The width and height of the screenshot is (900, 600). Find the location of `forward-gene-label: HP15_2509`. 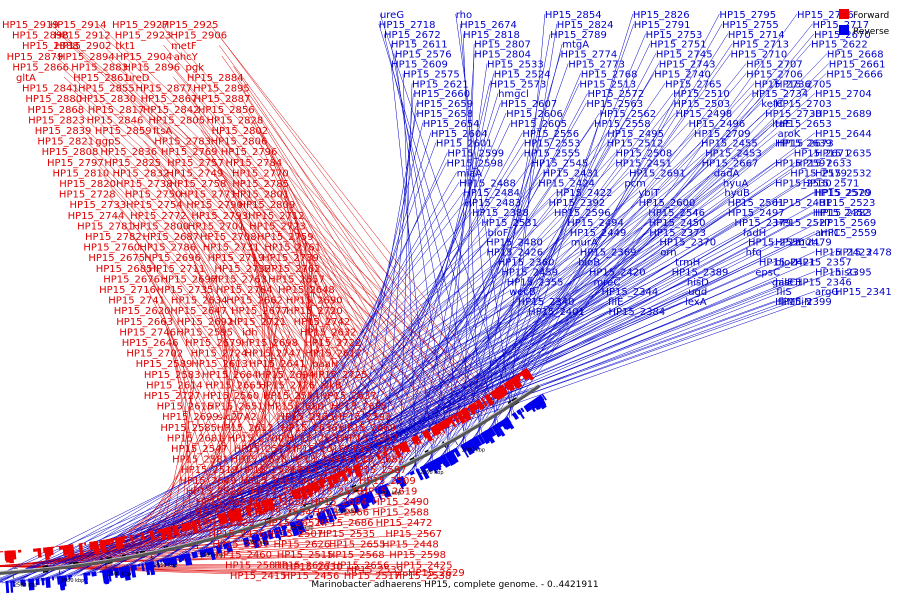

forward-gene-label: HP15_2509 is located at coordinates (387, 481).